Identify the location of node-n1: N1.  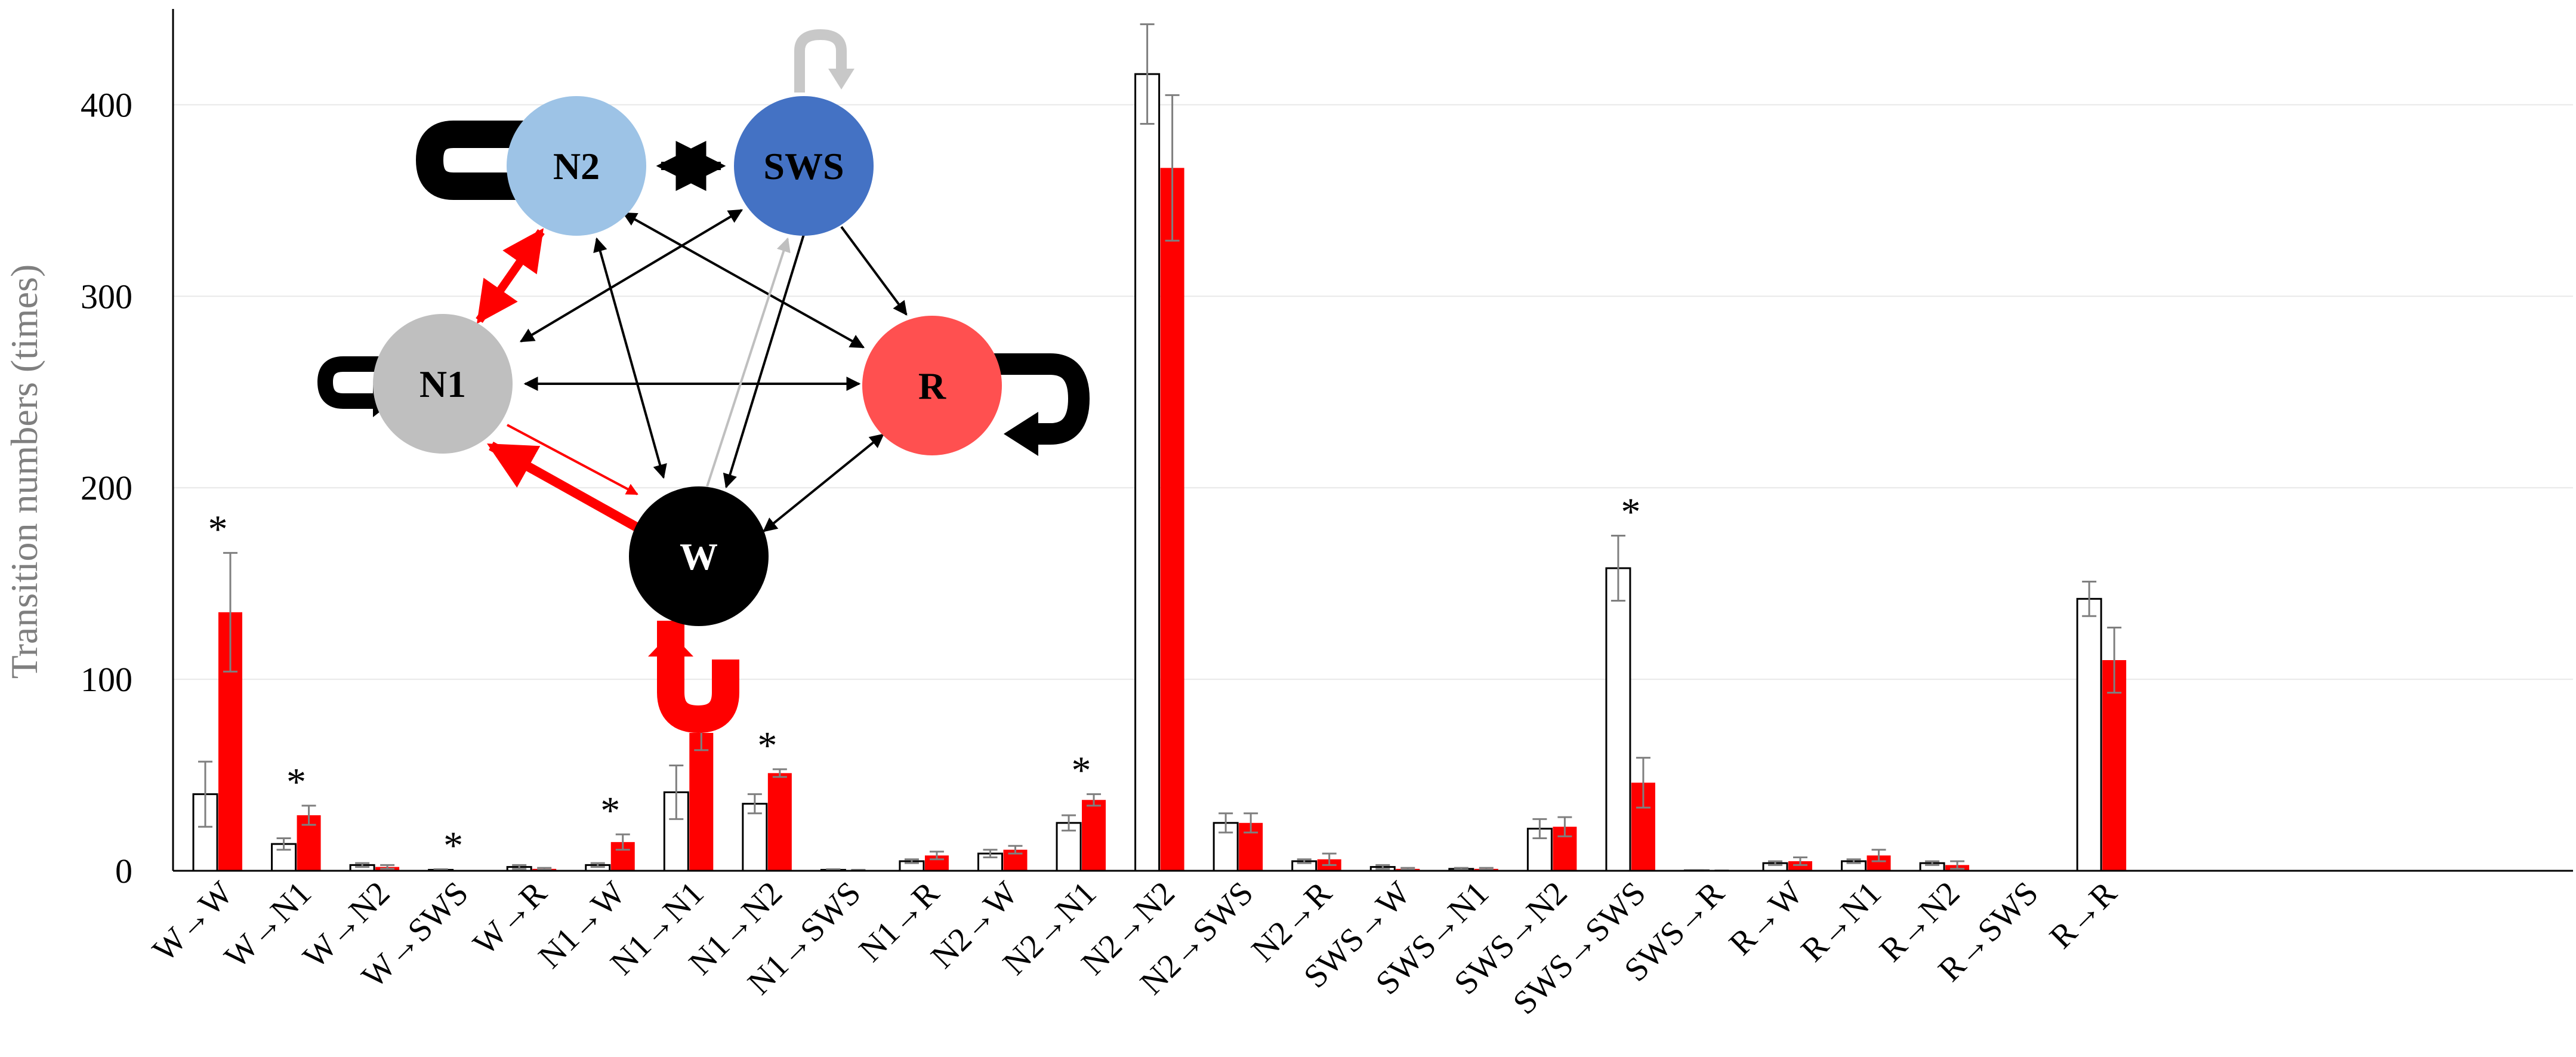
(443, 384).